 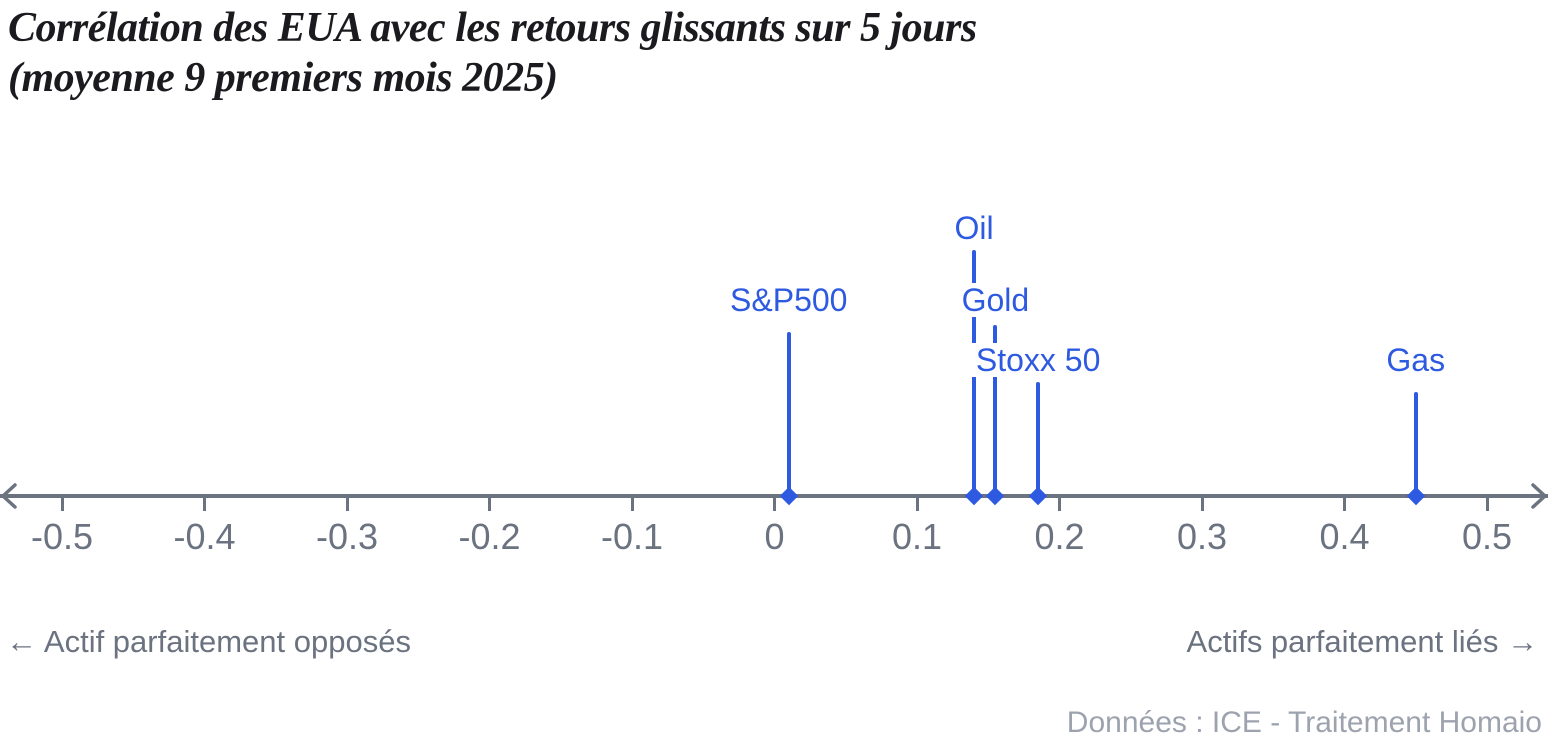 I want to click on axis-arrow-left-icon, so click(x=9, y=496).